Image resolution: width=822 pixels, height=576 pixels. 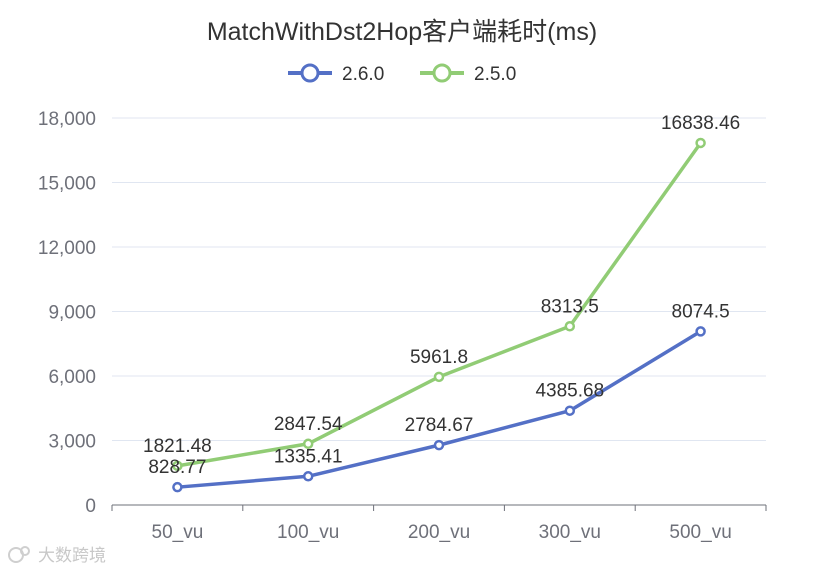 What do you see at coordinates (336, 74) in the screenshot?
I see `legend-item-0: 2.6.0` at bounding box center [336, 74].